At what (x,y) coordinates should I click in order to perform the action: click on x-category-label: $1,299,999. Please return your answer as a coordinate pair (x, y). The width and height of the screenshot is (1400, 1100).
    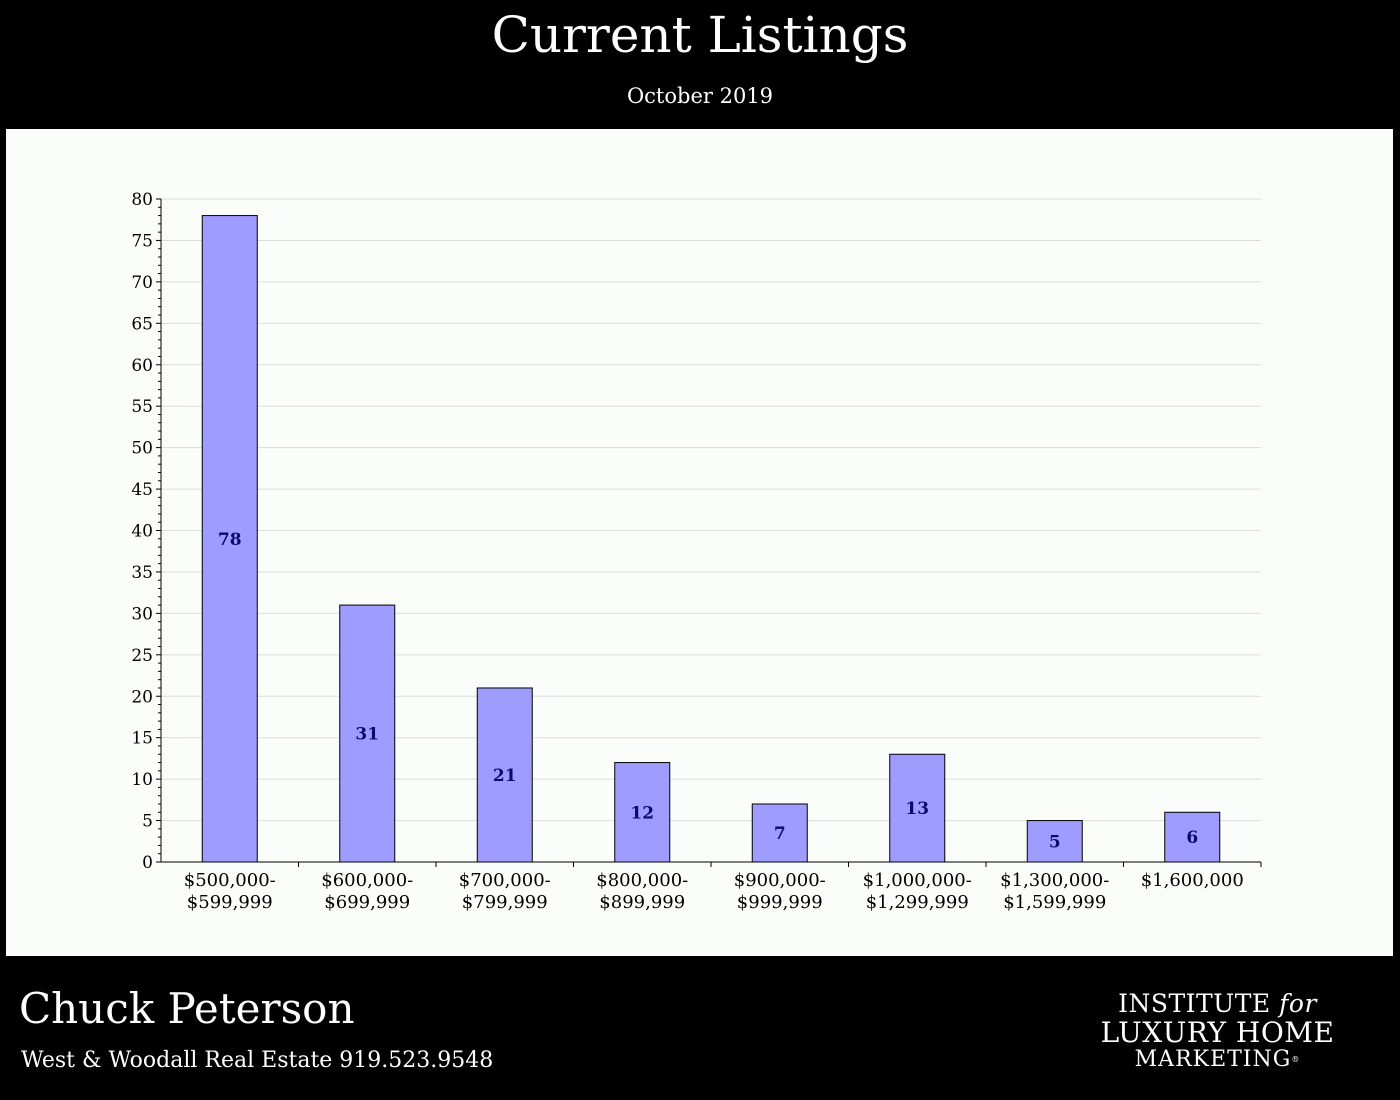
    Looking at the image, I should click on (917, 902).